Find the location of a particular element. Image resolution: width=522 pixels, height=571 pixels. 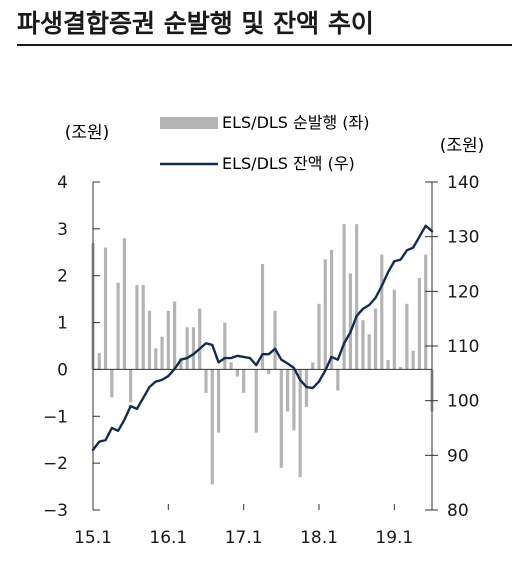

right-tick-label: 140 is located at coordinates (463, 183).